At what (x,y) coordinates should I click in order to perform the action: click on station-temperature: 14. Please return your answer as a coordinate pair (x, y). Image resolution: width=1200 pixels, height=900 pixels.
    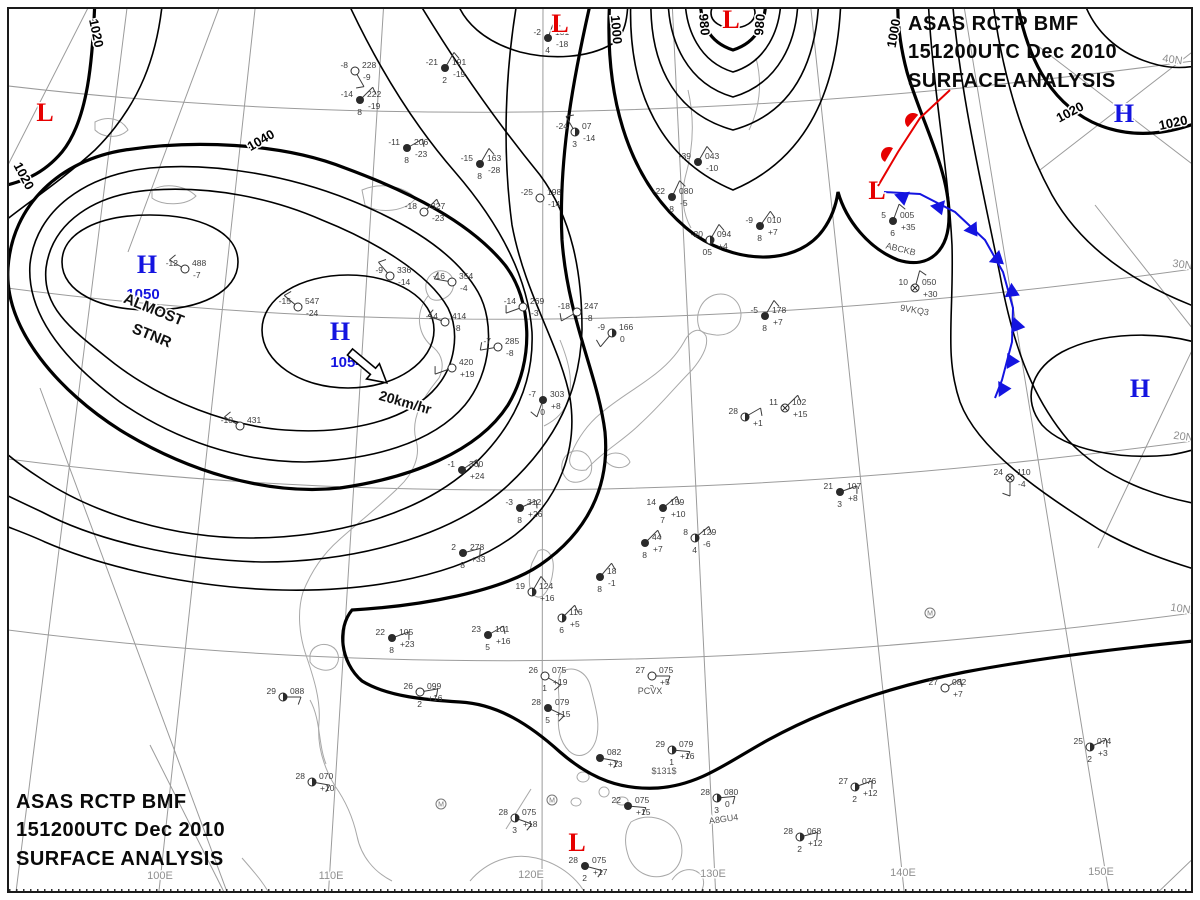
    Looking at the image, I should click on (652, 502).